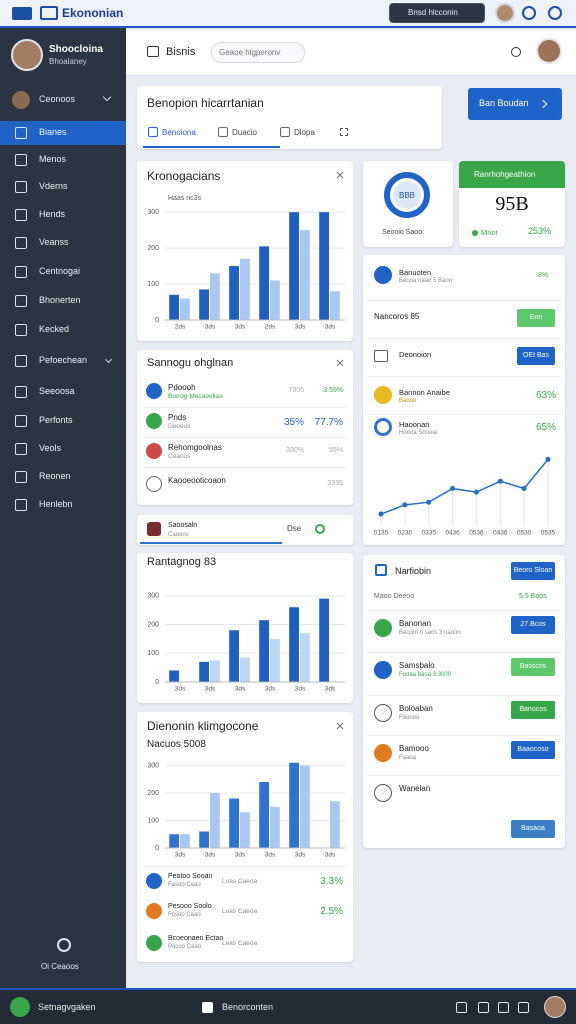 This screenshot has width=576, height=1024. Describe the element at coordinates (304, 132) in the screenshot. I see `tab: Dlopa` at that location.